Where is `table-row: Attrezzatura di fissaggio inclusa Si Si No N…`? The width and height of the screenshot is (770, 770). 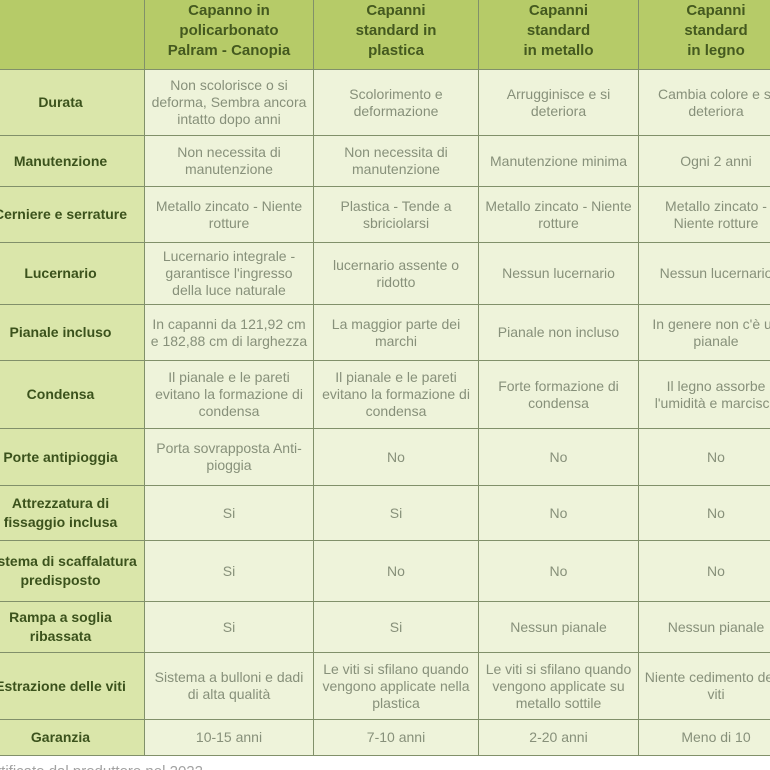 table-row: Attrezzatura di fissaggio inclusa Si Si No N… is located at coordinates (385, 513).